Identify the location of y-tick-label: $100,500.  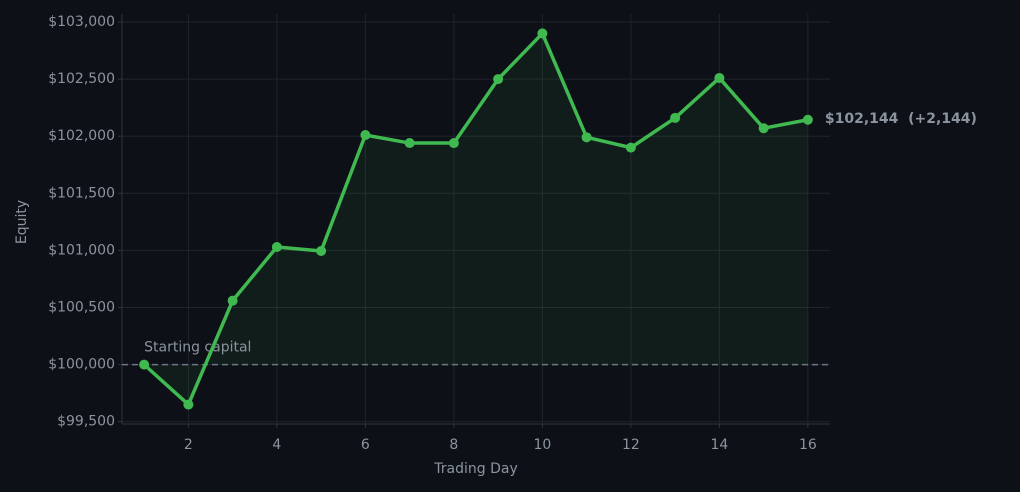
(81, 308).